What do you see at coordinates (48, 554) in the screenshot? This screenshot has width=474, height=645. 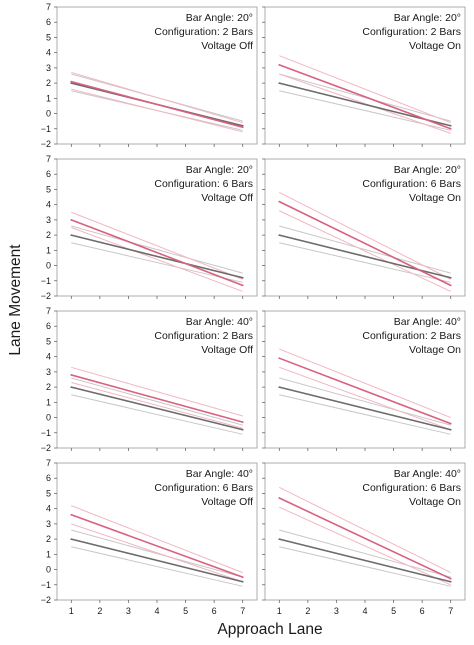 I see `panel-7-ytick-label: 1` at bounding box center [48, 554].